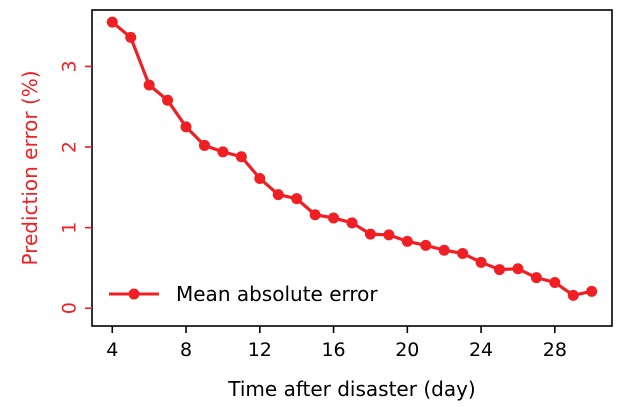  Describe the element at coordinates (70, 66) in the screenshot. I see `y-tick-label: 3` at that location.